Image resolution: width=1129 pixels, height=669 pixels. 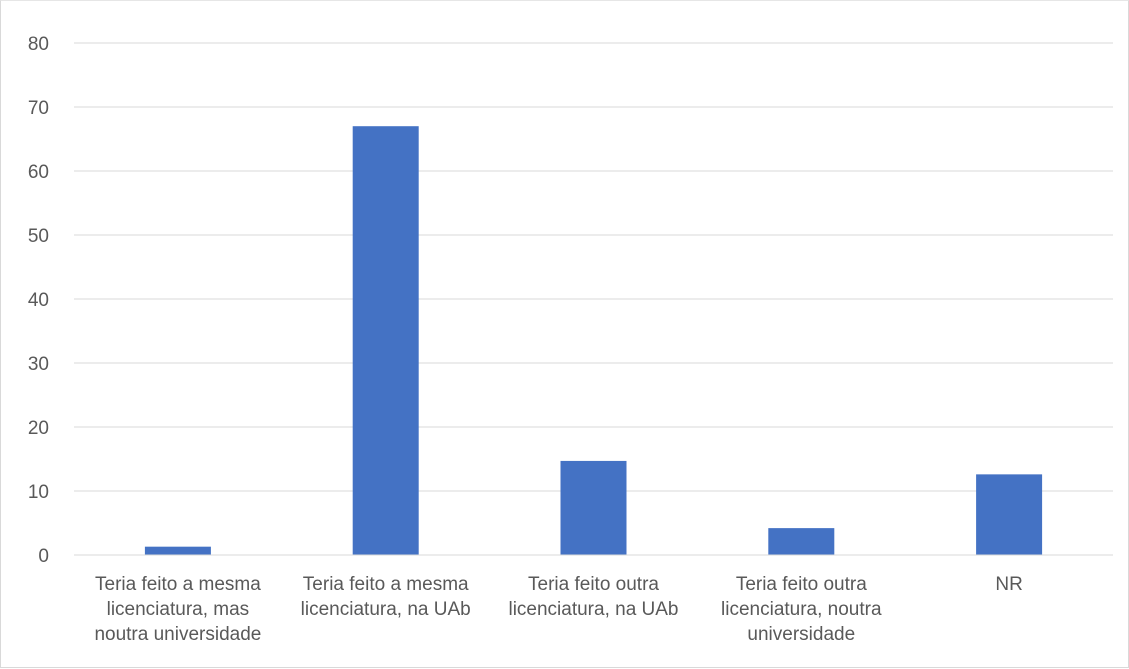 What do you see at coordinates (38, 492) in the screenshot?
I see `y-tick-label: 10` at bounding box center [38, 492].